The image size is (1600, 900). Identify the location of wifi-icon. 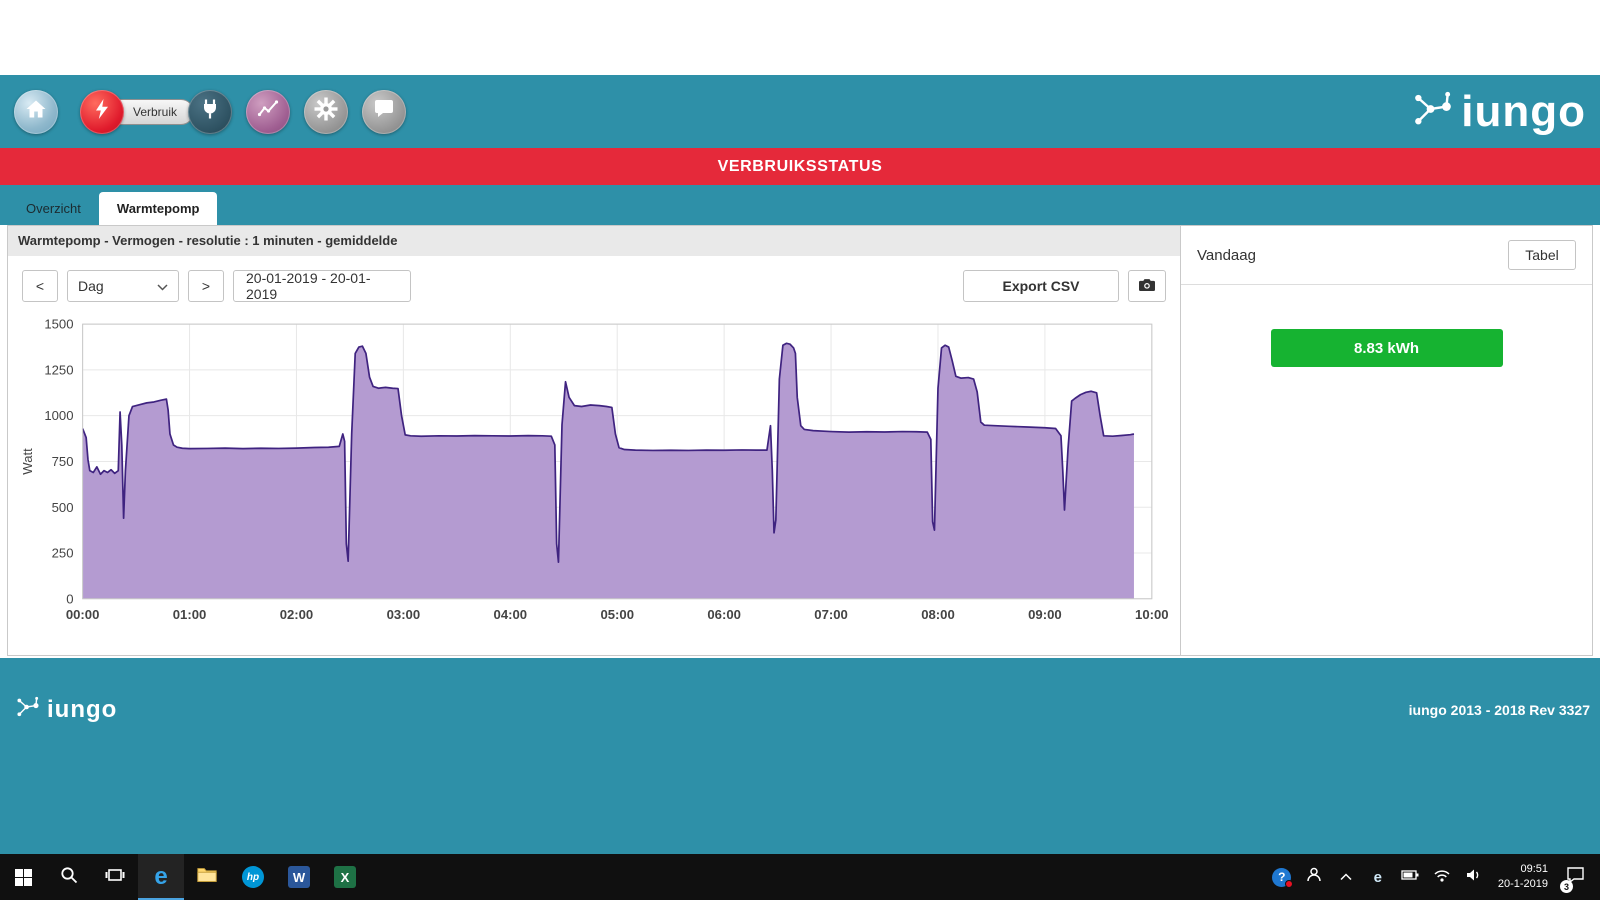
(1442, 877).